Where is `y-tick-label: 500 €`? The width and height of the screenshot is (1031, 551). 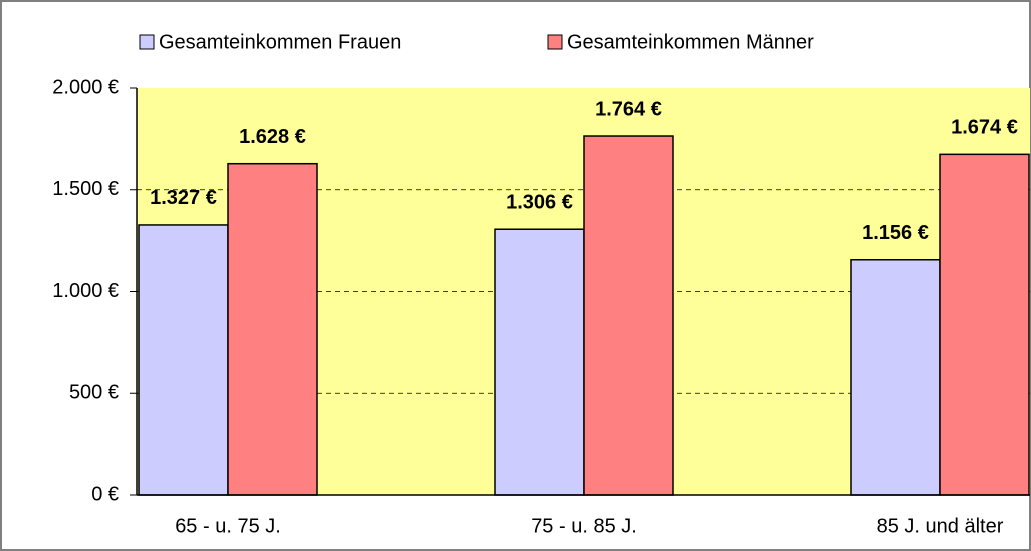 y-tick-label: 500 € is located at coordinates (94, 393).